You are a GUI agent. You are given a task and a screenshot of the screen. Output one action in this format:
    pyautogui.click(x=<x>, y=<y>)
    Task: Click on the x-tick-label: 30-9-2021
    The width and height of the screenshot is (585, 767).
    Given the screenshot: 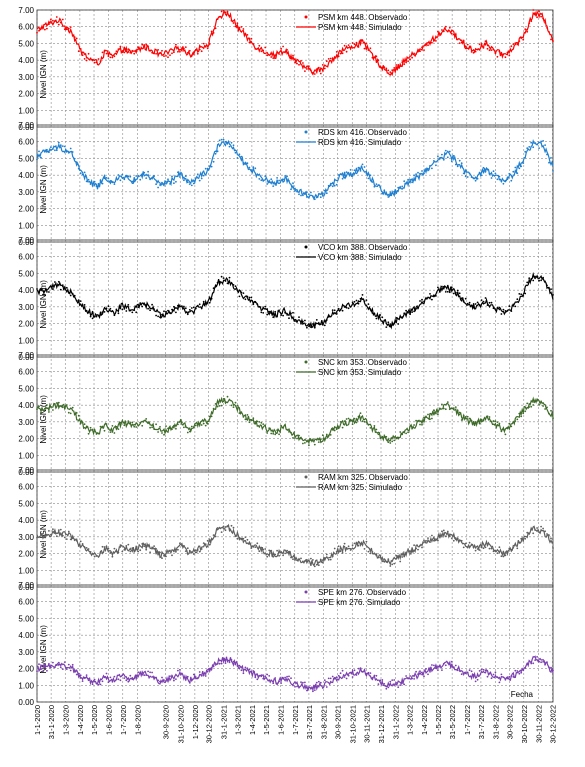 What is the action you would take?
    pyautogui.click(x=338, y=722)
    